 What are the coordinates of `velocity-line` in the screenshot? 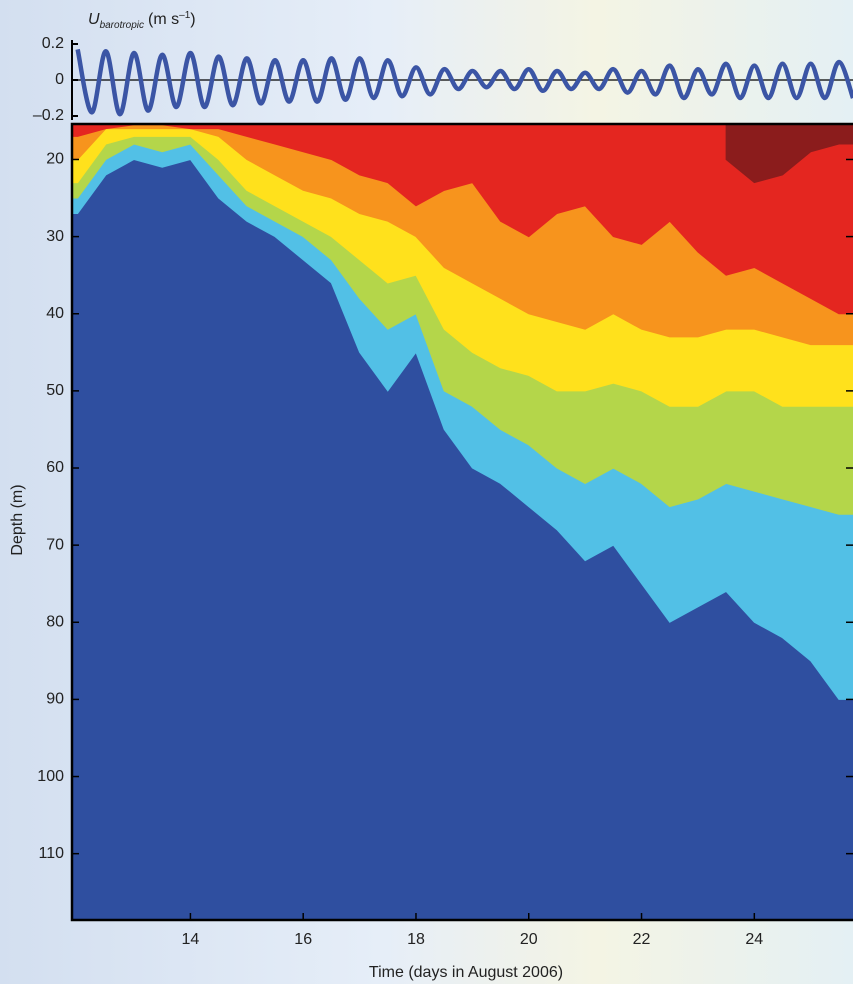 It's located at (464, 82).